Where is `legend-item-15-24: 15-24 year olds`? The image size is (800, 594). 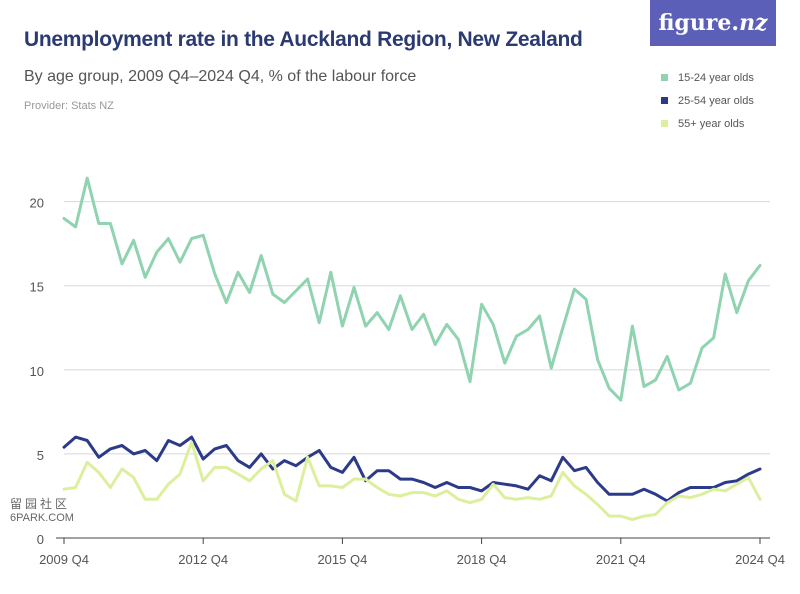
legend-item-15-24: 15-24 year olds is located at coordinates (707, 77).